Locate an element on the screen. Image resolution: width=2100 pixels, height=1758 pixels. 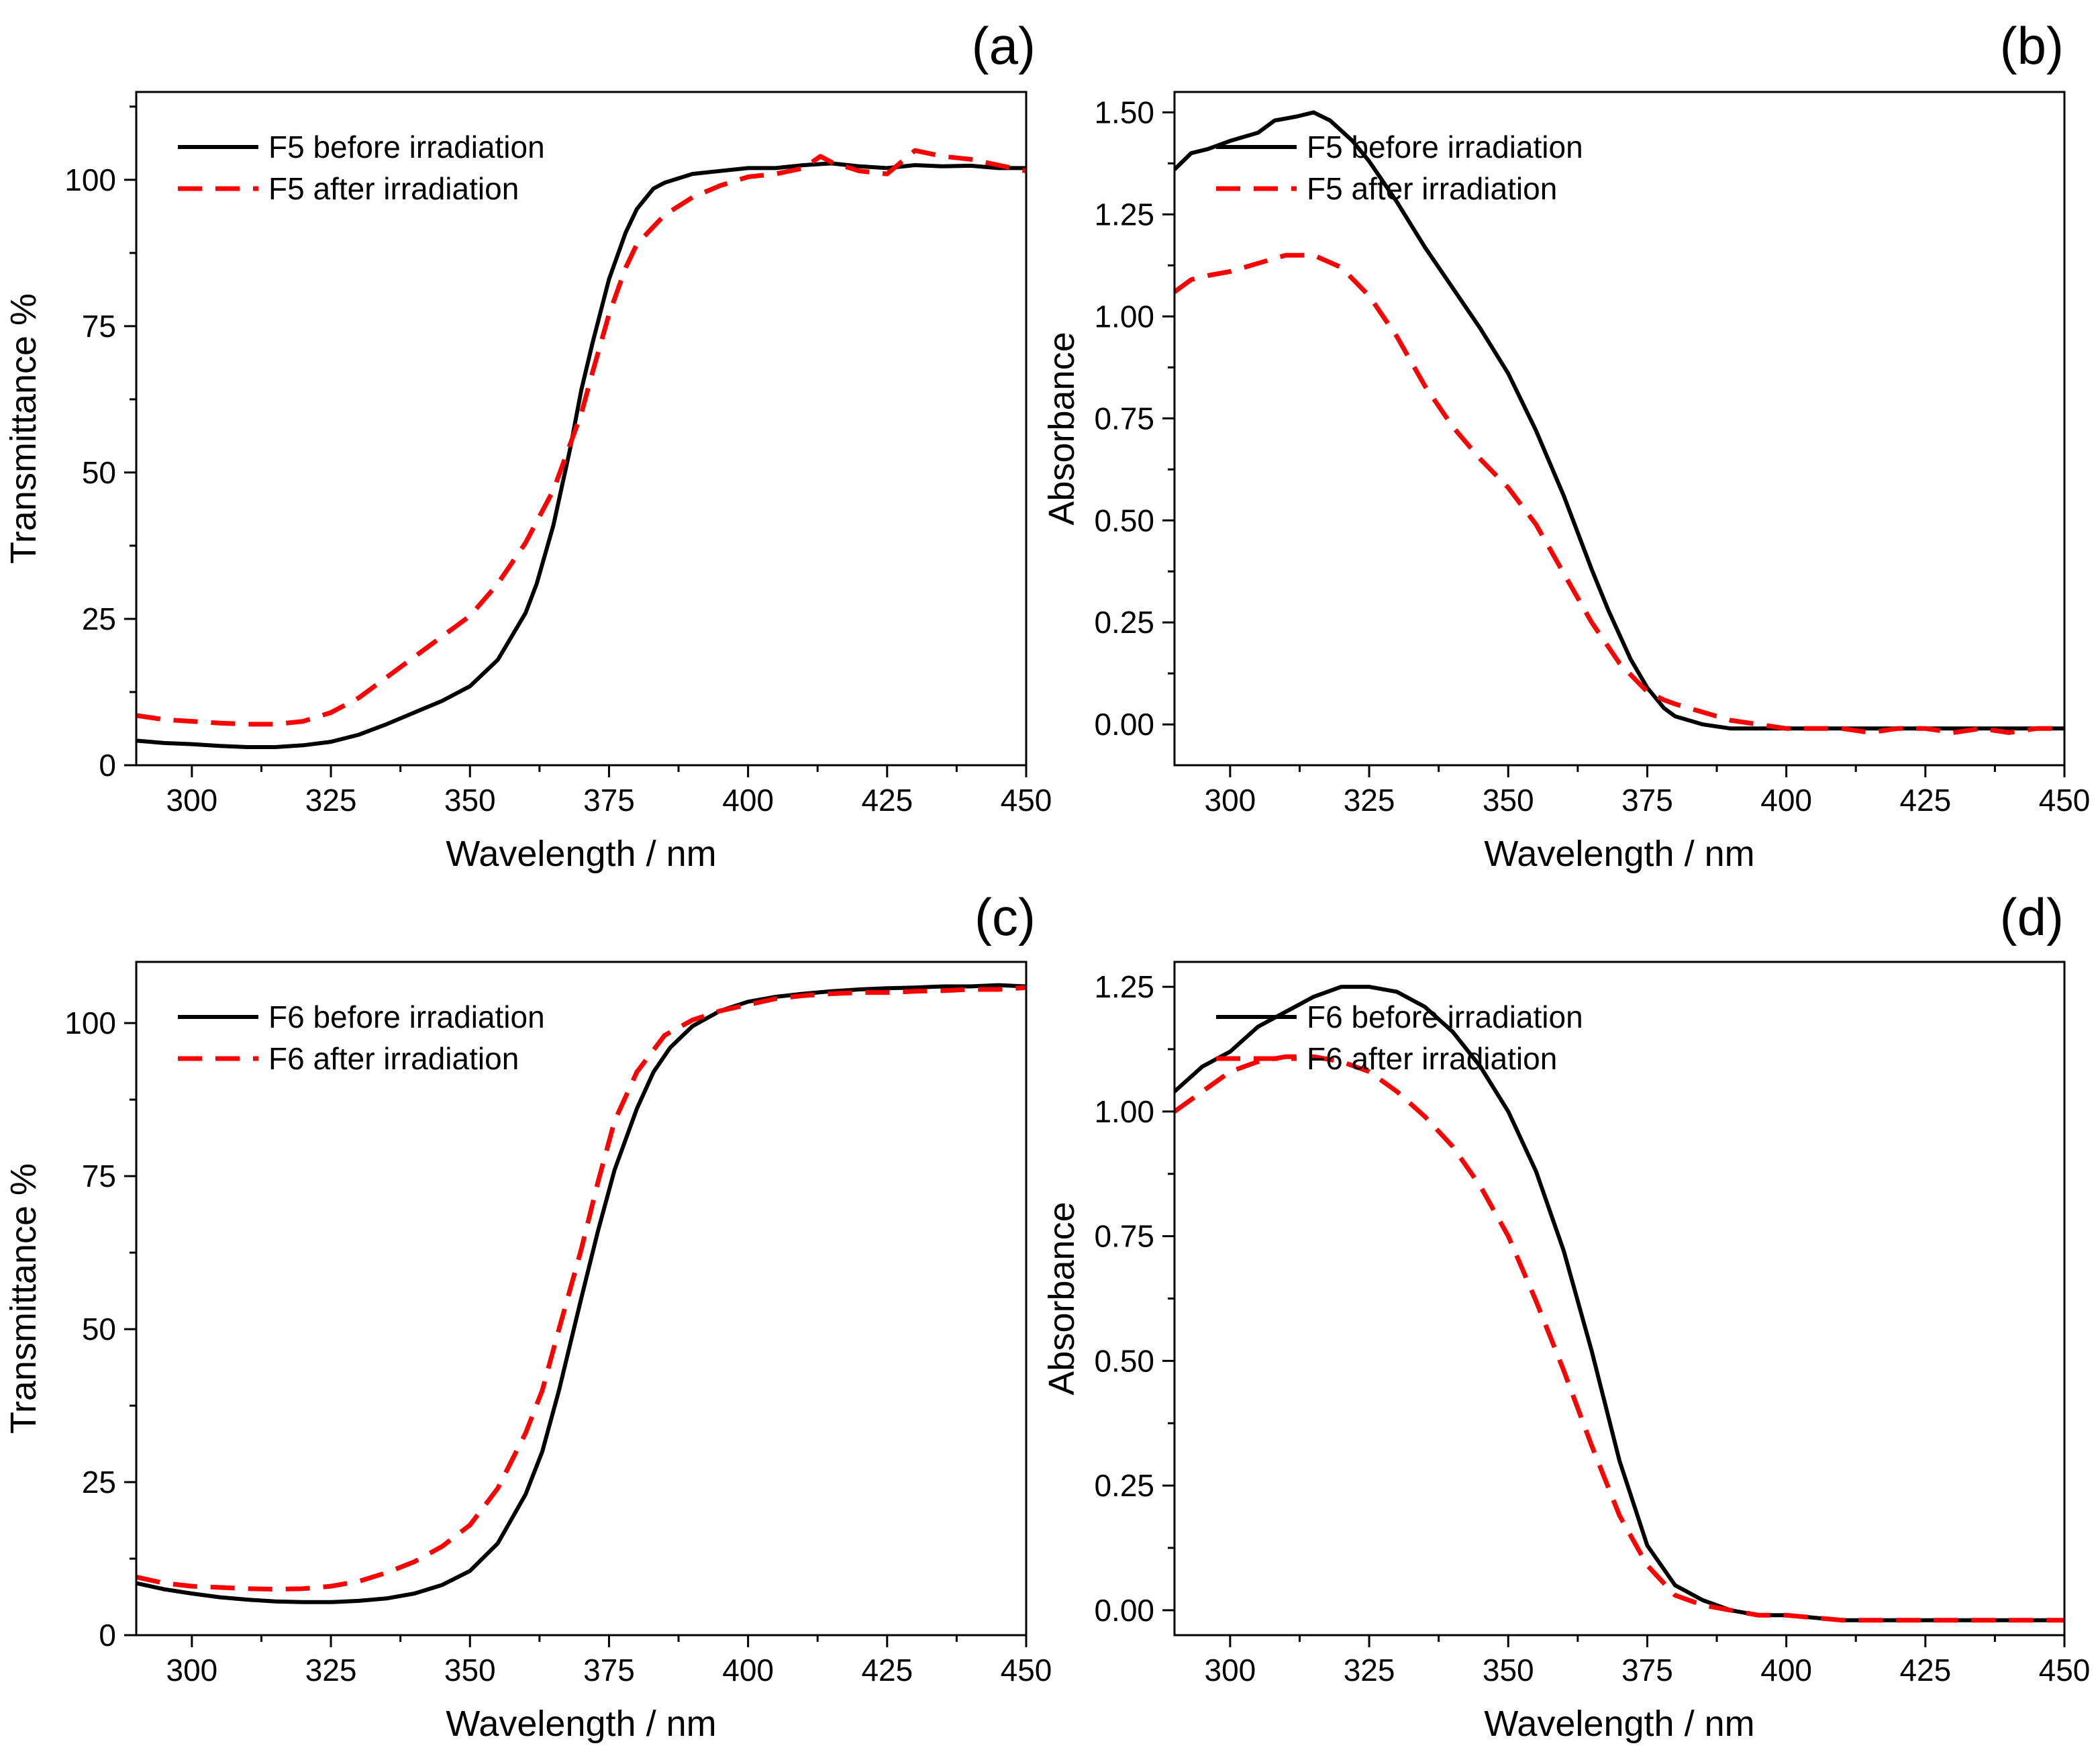
panel-label: (d) is located at coordinates (2032, 916).